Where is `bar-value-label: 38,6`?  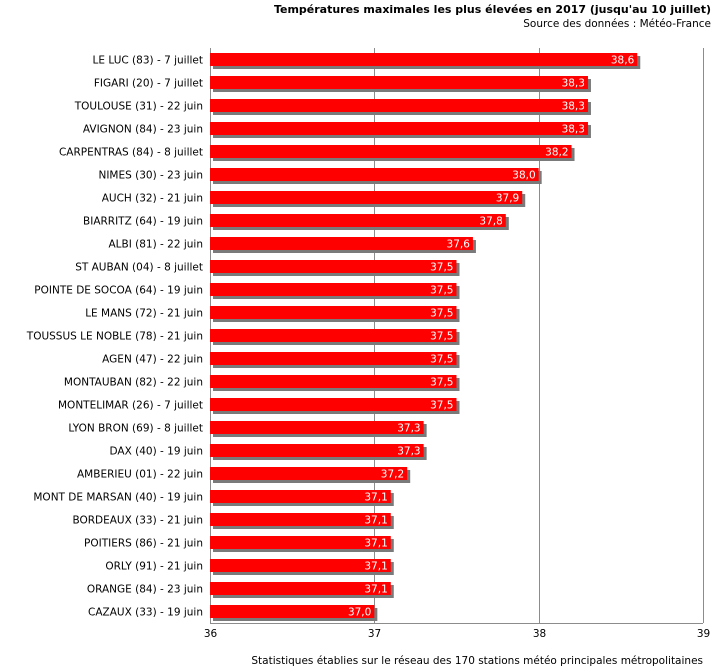
bar-value-label: 38,6 is located at coordinates (623, 61).